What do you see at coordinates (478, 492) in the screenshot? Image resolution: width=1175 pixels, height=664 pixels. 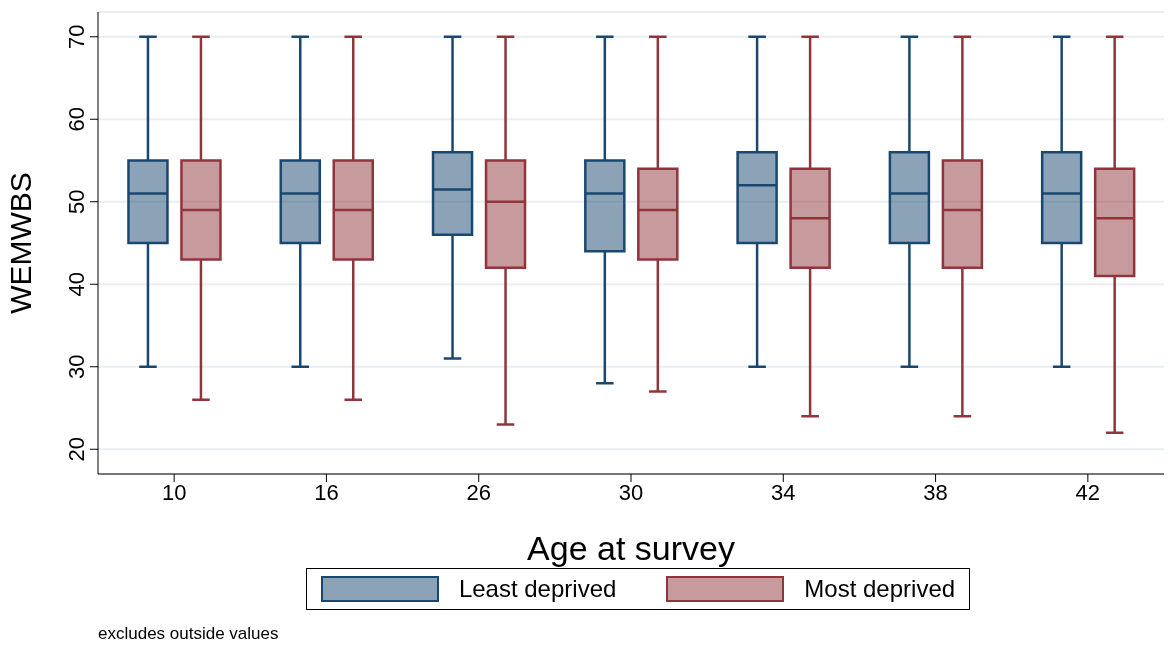 I see `x-tick-label: 26` at bounding box center [478, 492].